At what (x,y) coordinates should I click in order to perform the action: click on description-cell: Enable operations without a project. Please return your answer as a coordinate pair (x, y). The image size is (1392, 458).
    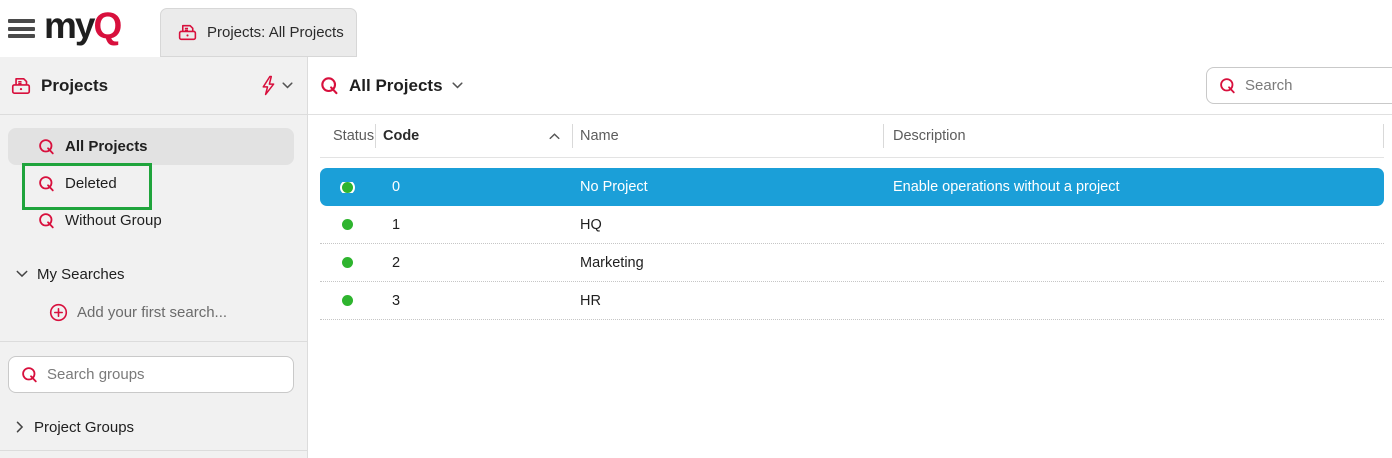
    Looking at the image, I should click on (1006, 187).